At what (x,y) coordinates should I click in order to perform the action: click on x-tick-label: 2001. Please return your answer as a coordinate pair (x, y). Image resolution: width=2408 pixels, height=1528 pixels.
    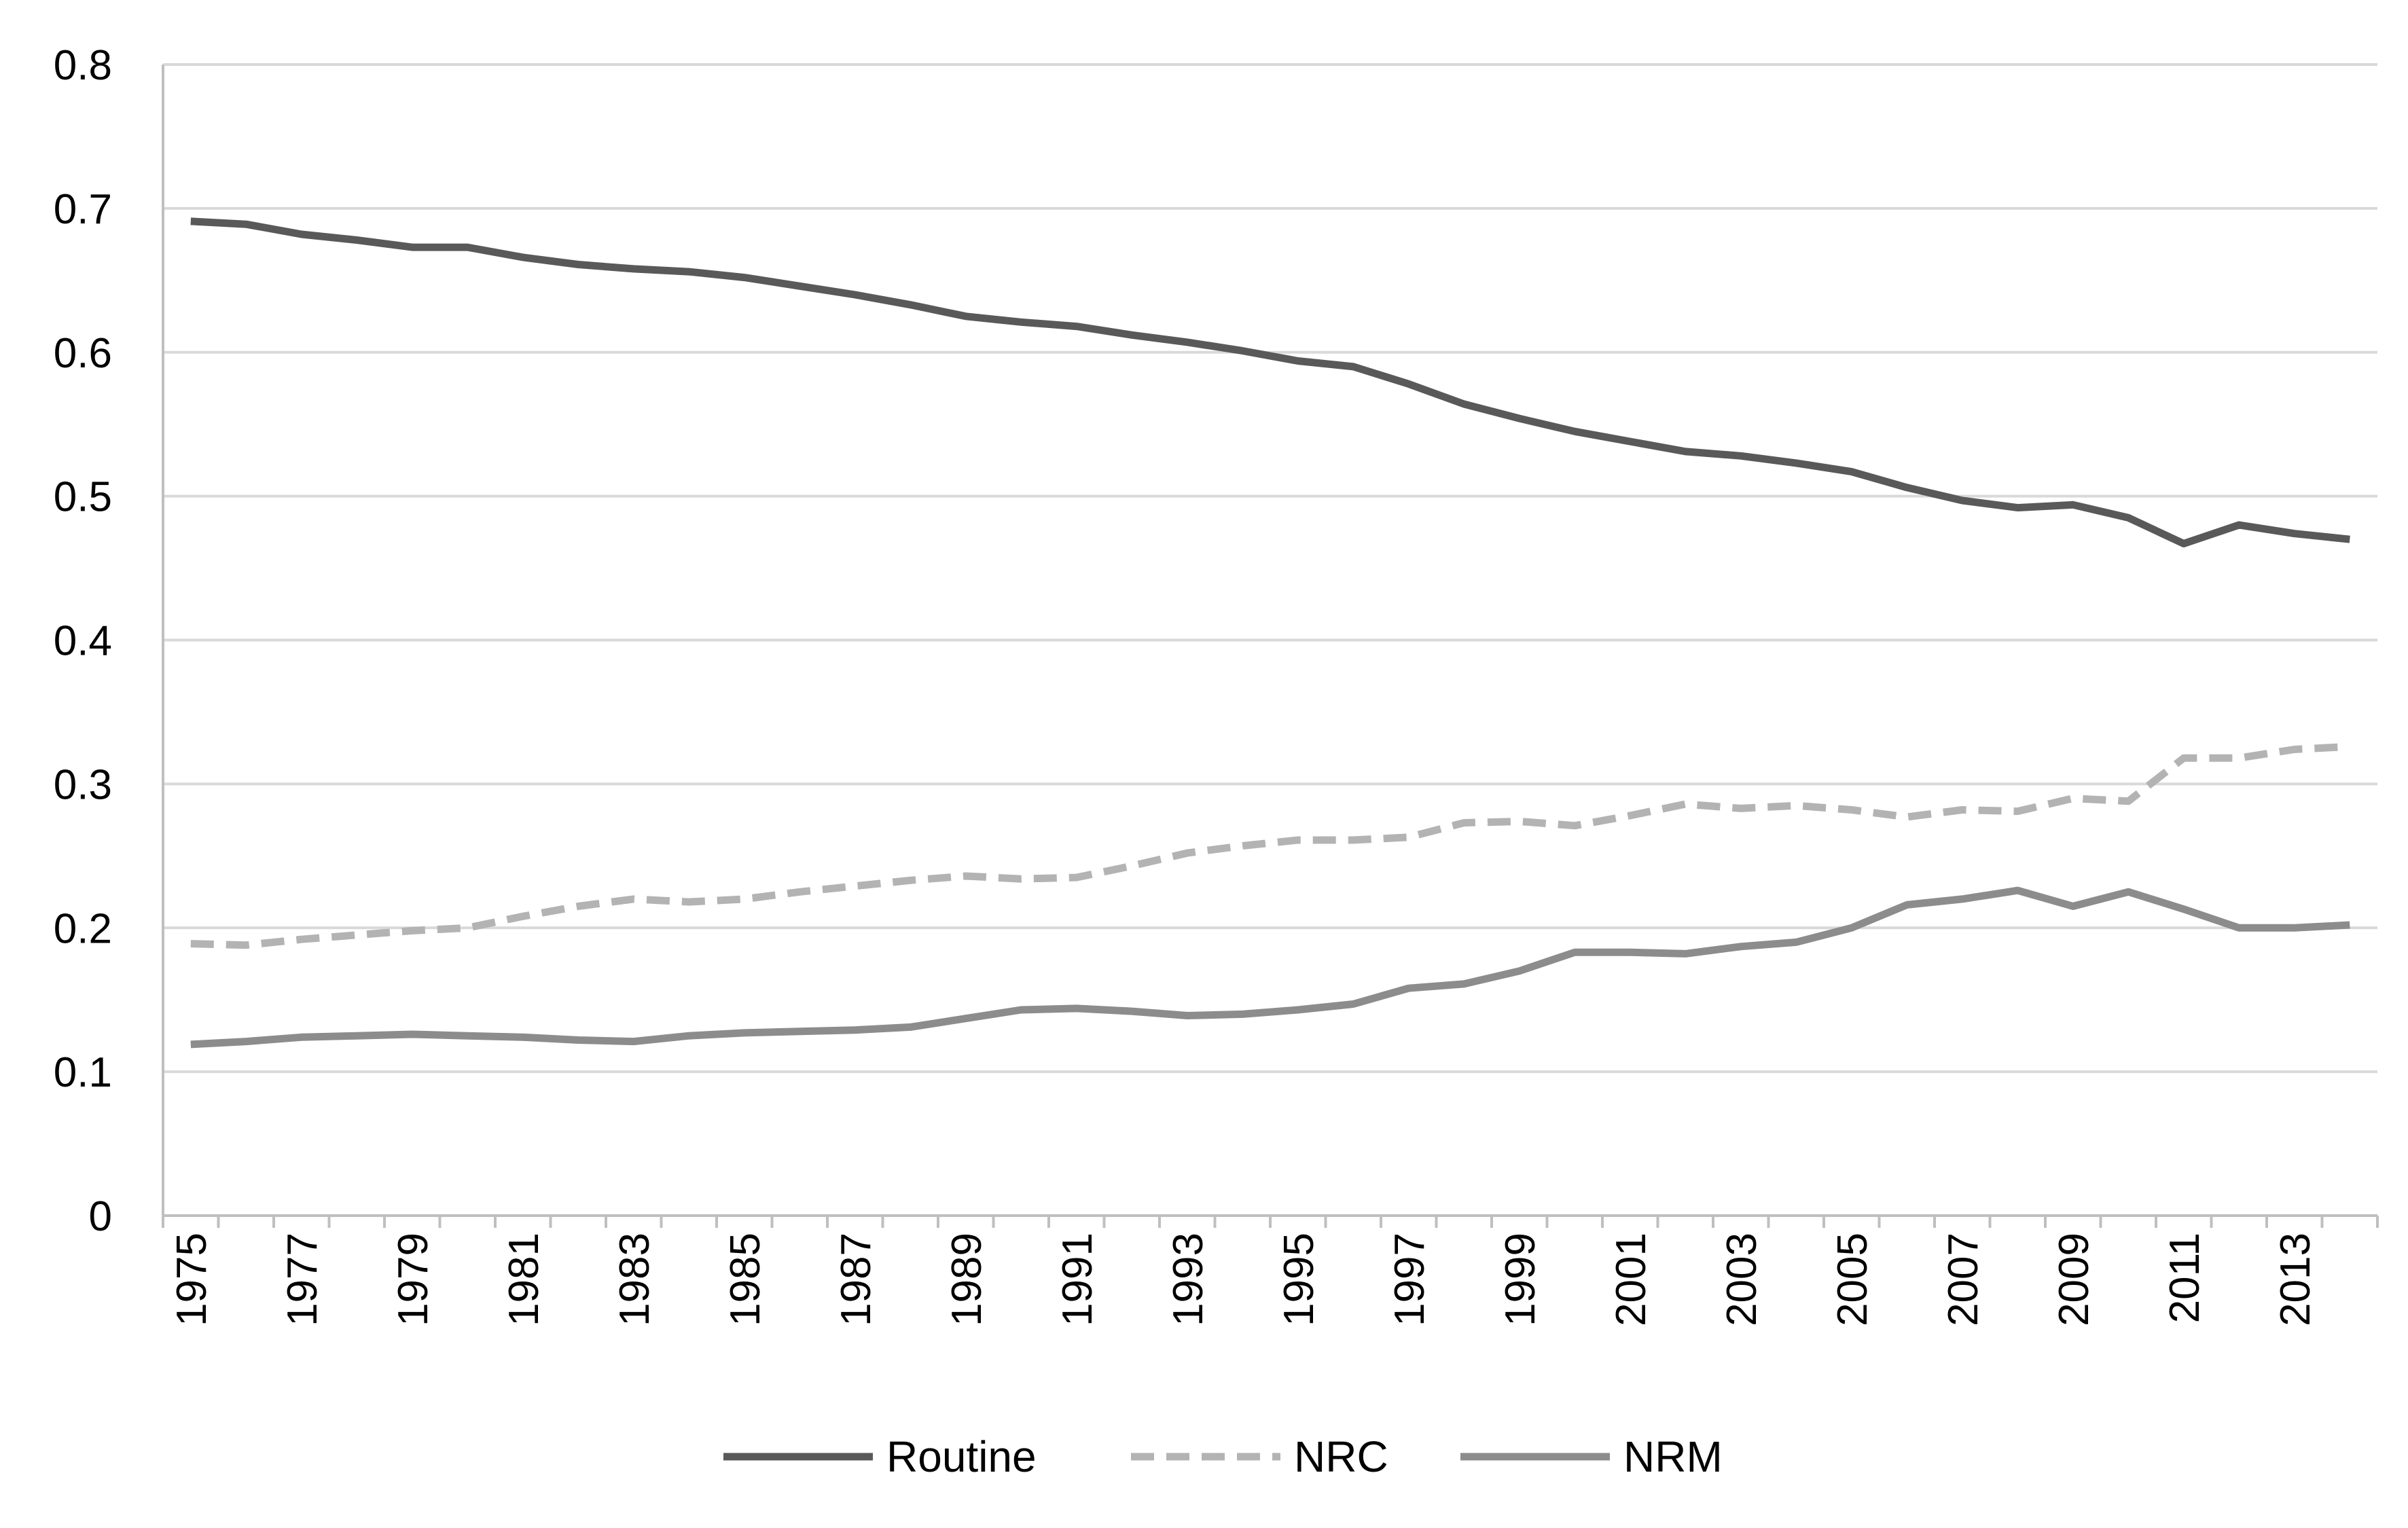
    Looking at the image, I should click on (1632, 1279).